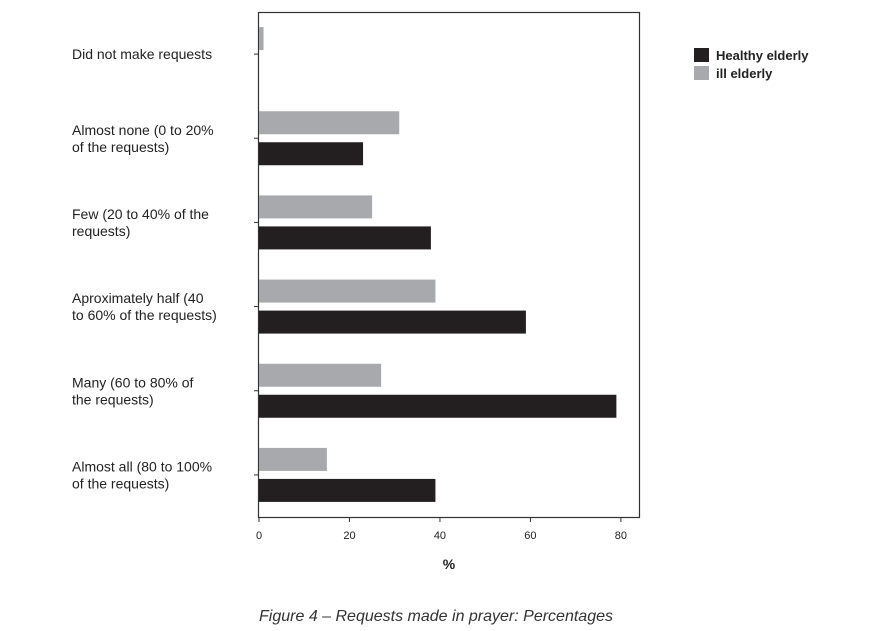 Image resolution: width=872 pixels, height=631 pixels. Describe the element at coordinates (144, 315) in the screenshot. I see `category-label: to 60% of the requests)` at that location.